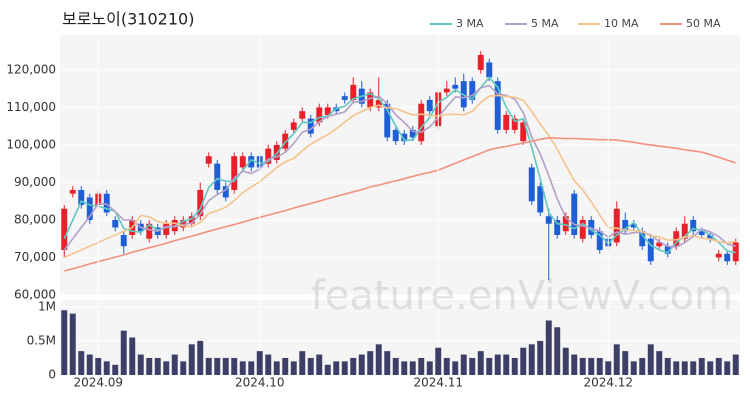 The width and height of the screenshot is (750, 400). What do you see at coordinates (98, 383) in the screenshot?
I see `x-tick-label: 2024.09` at bounding box center [98, 383].